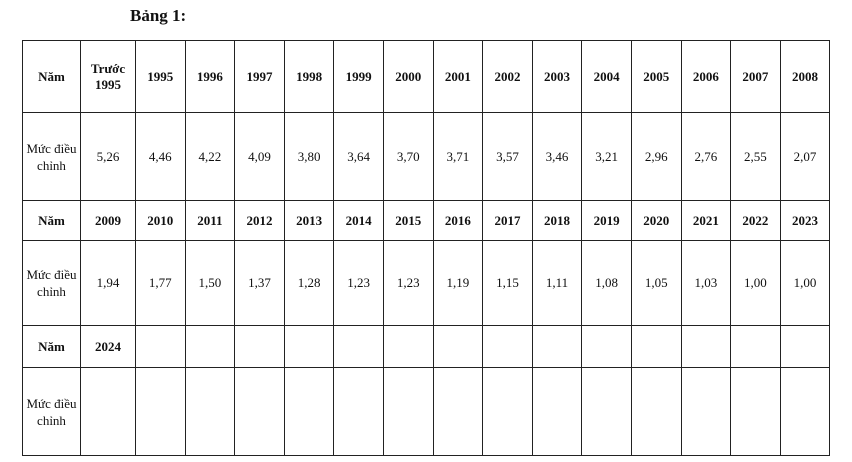  What do you see at coordinates (606, 76) in the screenshot?
I see `table-cell: 2004` at bounding box center [606, 76].